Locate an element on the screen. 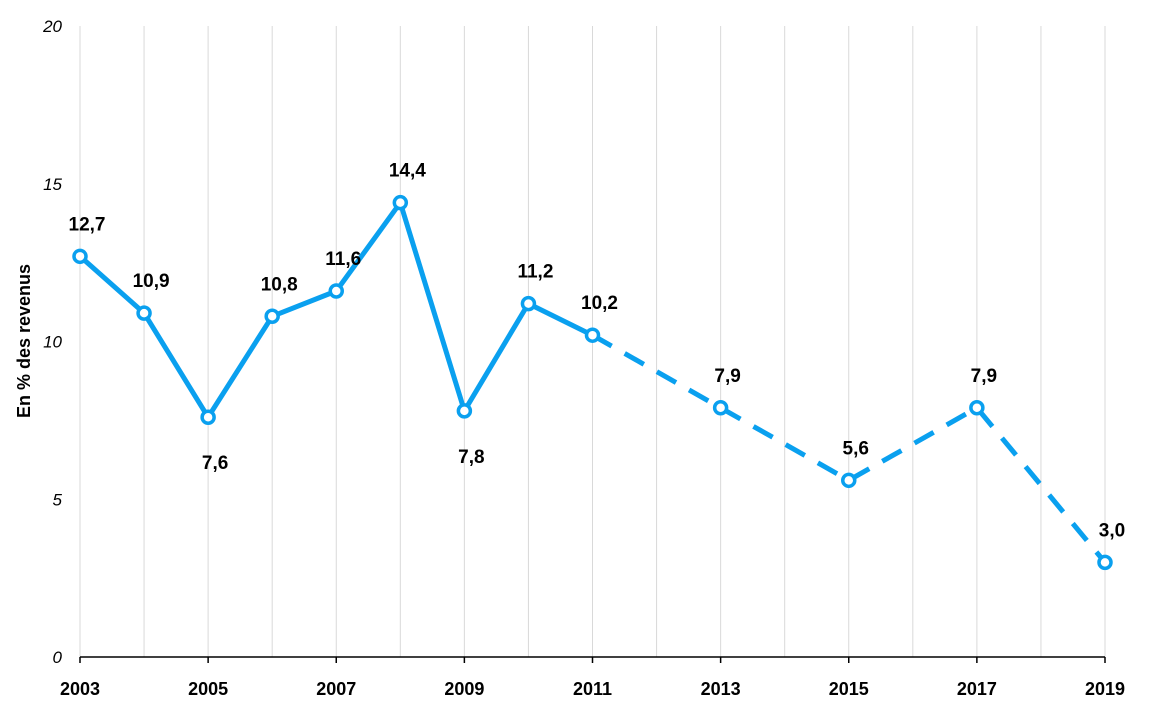 Image resolution: width=1156 pixels, height=708 pixels. y-tick-label-10: 10 is located at coordinates (52, 342).